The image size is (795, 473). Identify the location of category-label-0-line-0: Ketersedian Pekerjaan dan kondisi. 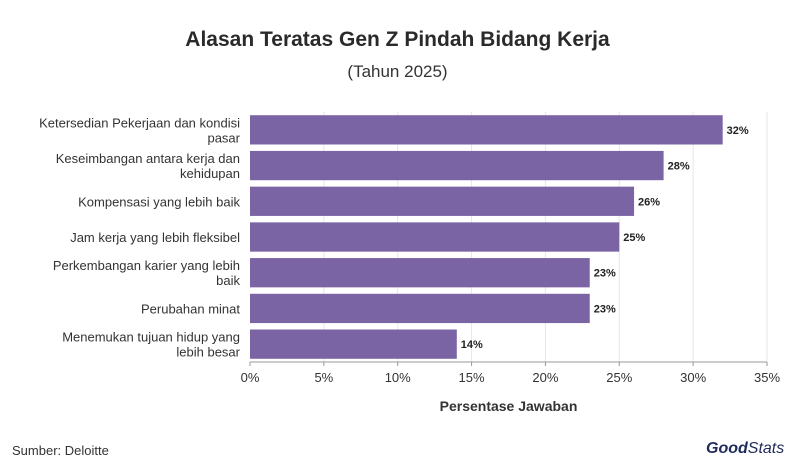
(139, 122).